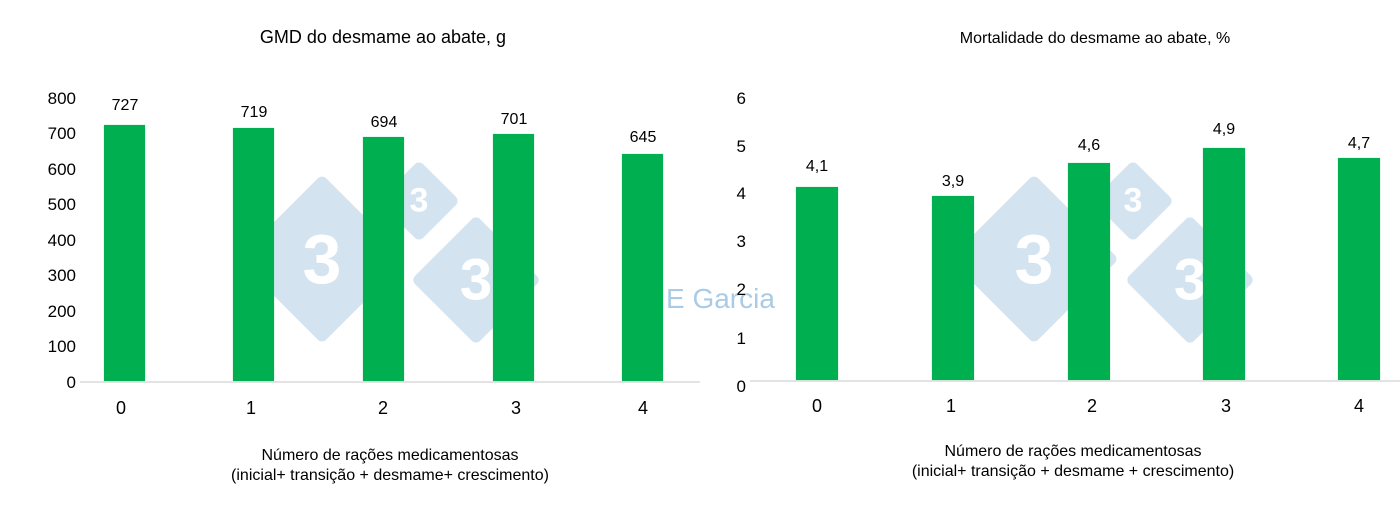 This screenshot has width=1400, height=507. What do you see at coordinates (643, 137) in the screenshot?
I see `value-label: 645` at bounding box center [643, 137].